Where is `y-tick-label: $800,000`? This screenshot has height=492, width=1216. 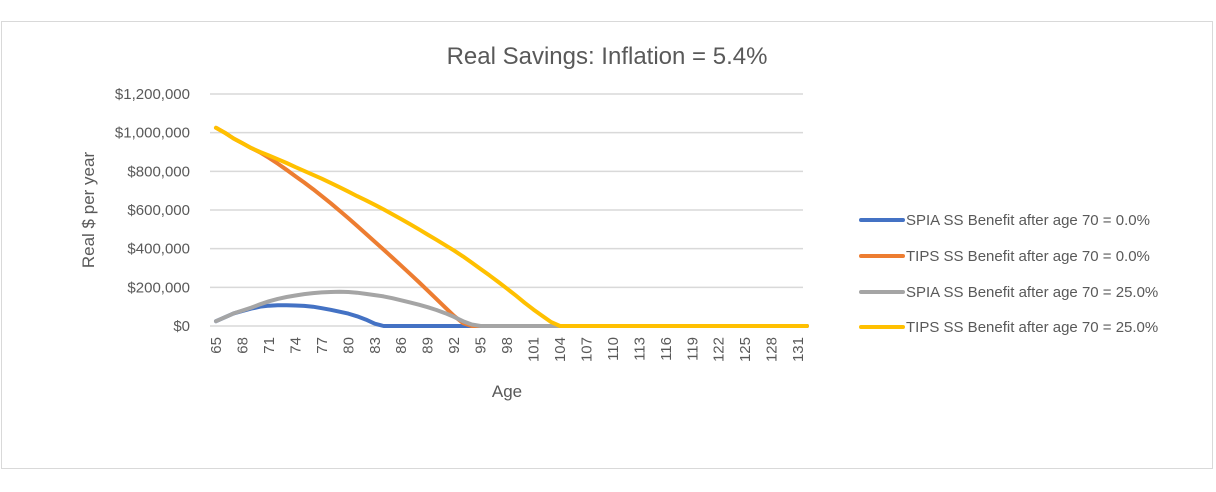 y-tick-label: $800,000 is located at coordinates (158, 171).